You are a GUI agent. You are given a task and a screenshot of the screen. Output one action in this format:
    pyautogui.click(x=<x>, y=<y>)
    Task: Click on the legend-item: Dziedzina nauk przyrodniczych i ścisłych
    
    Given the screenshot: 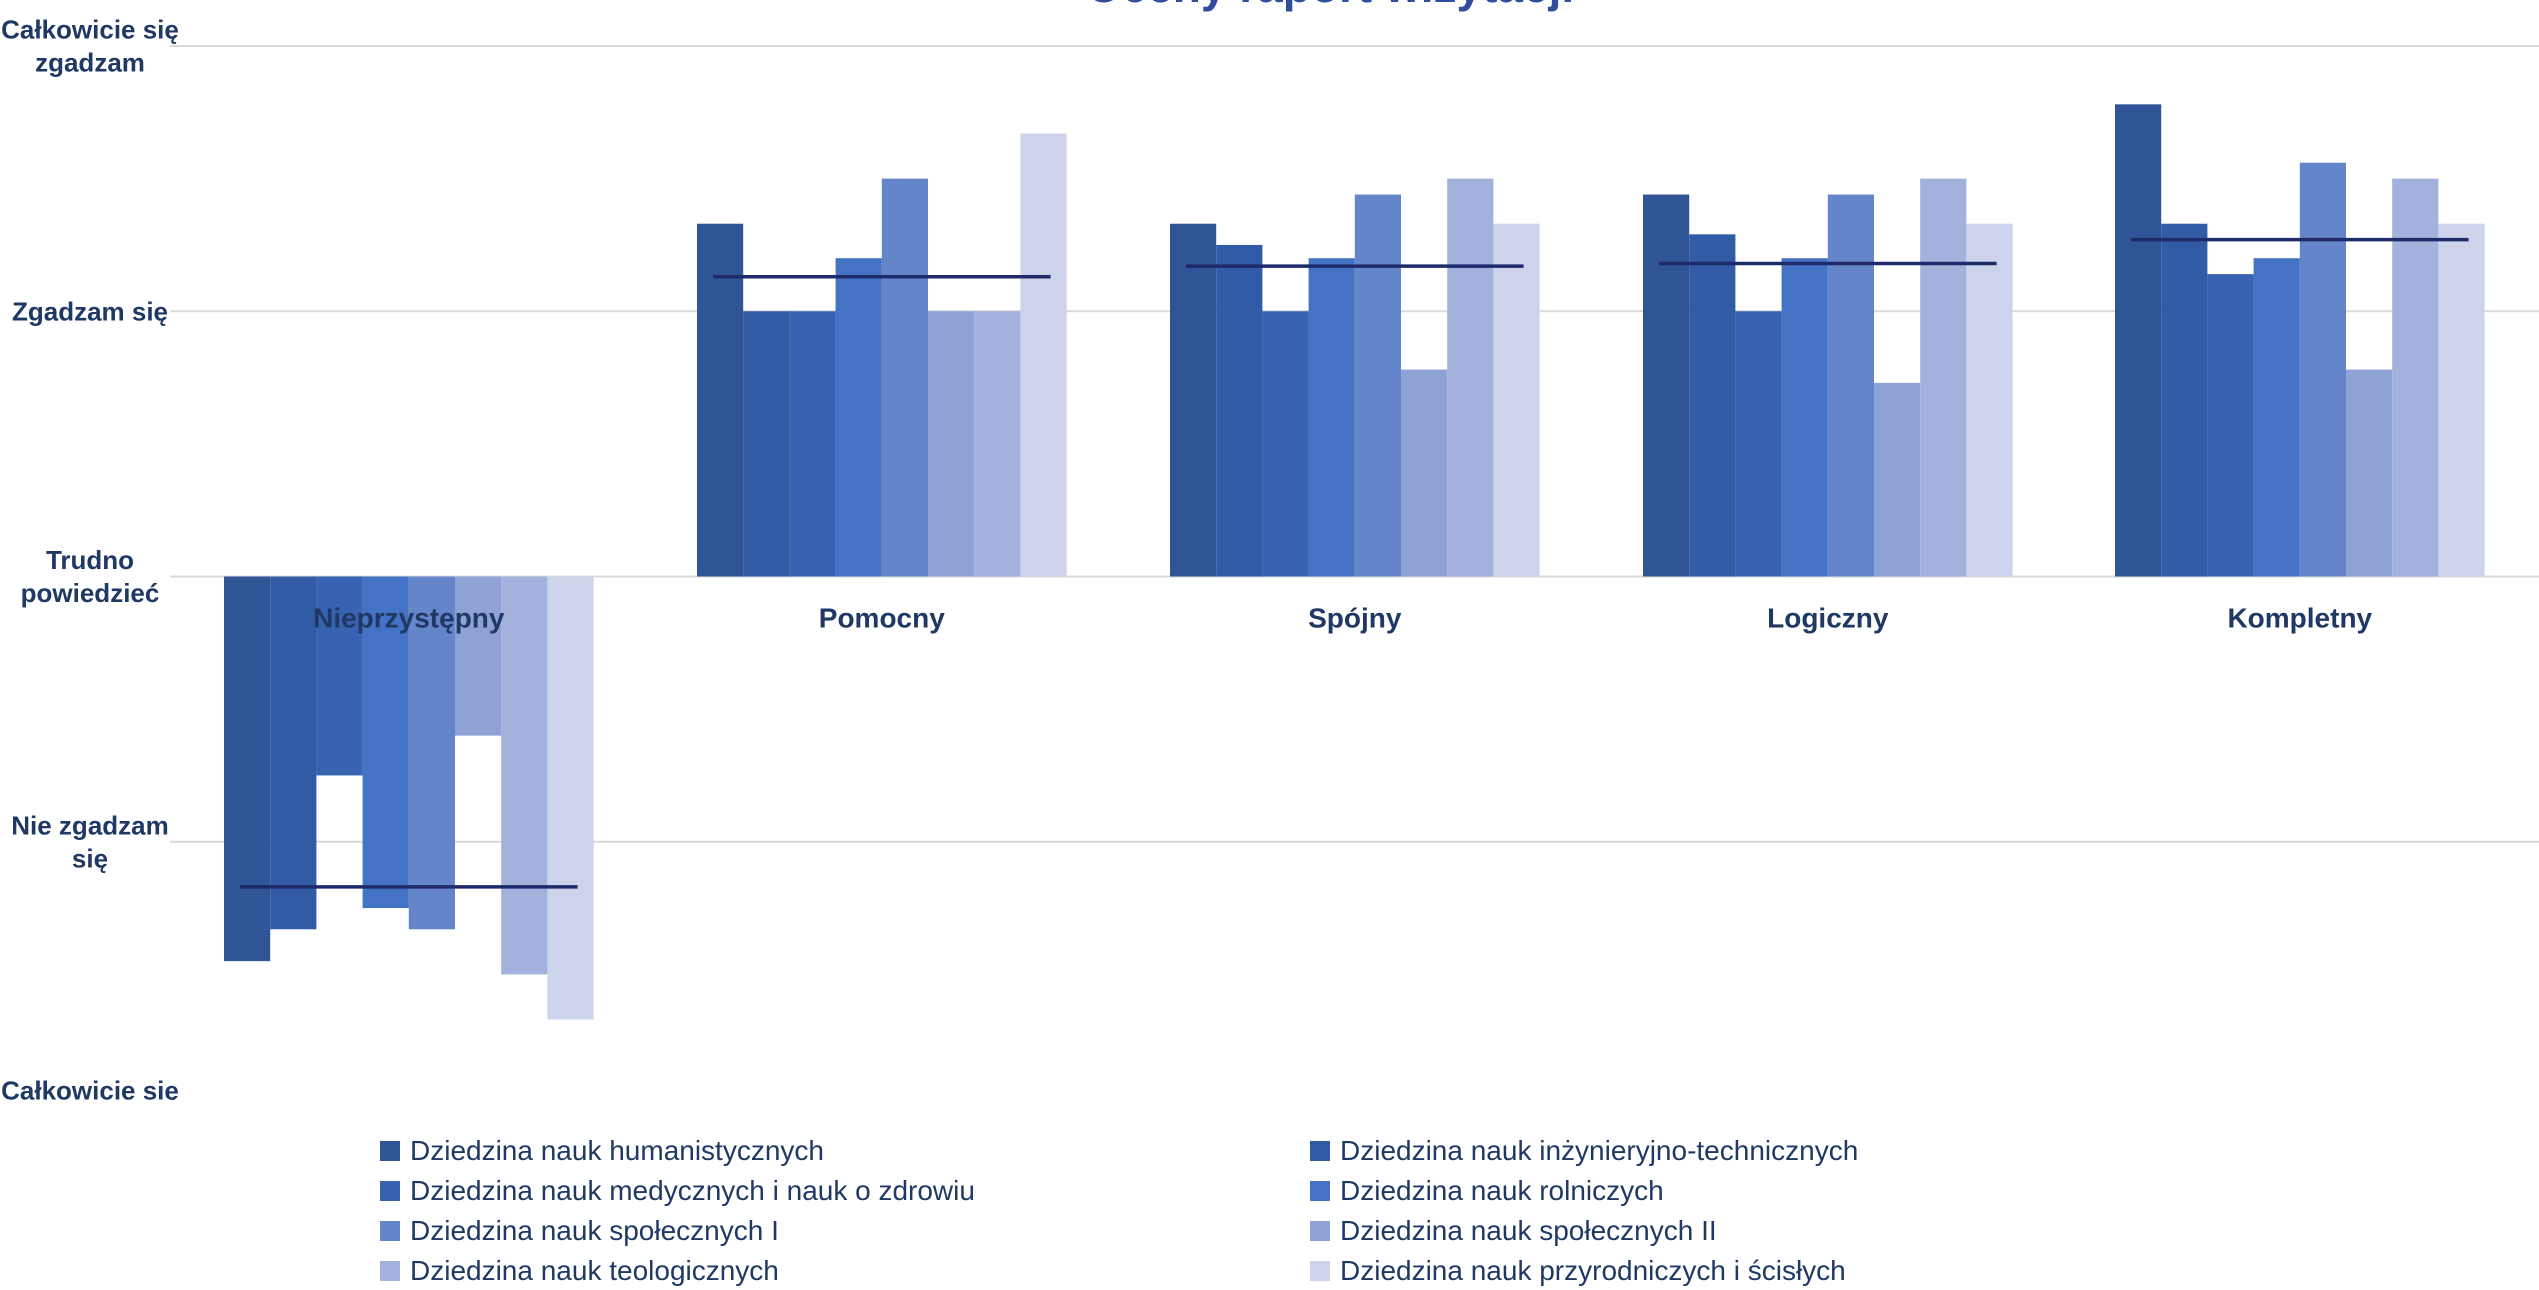 What is the action you would take?
    pyautogui.click(x=1775, y=1271)
    